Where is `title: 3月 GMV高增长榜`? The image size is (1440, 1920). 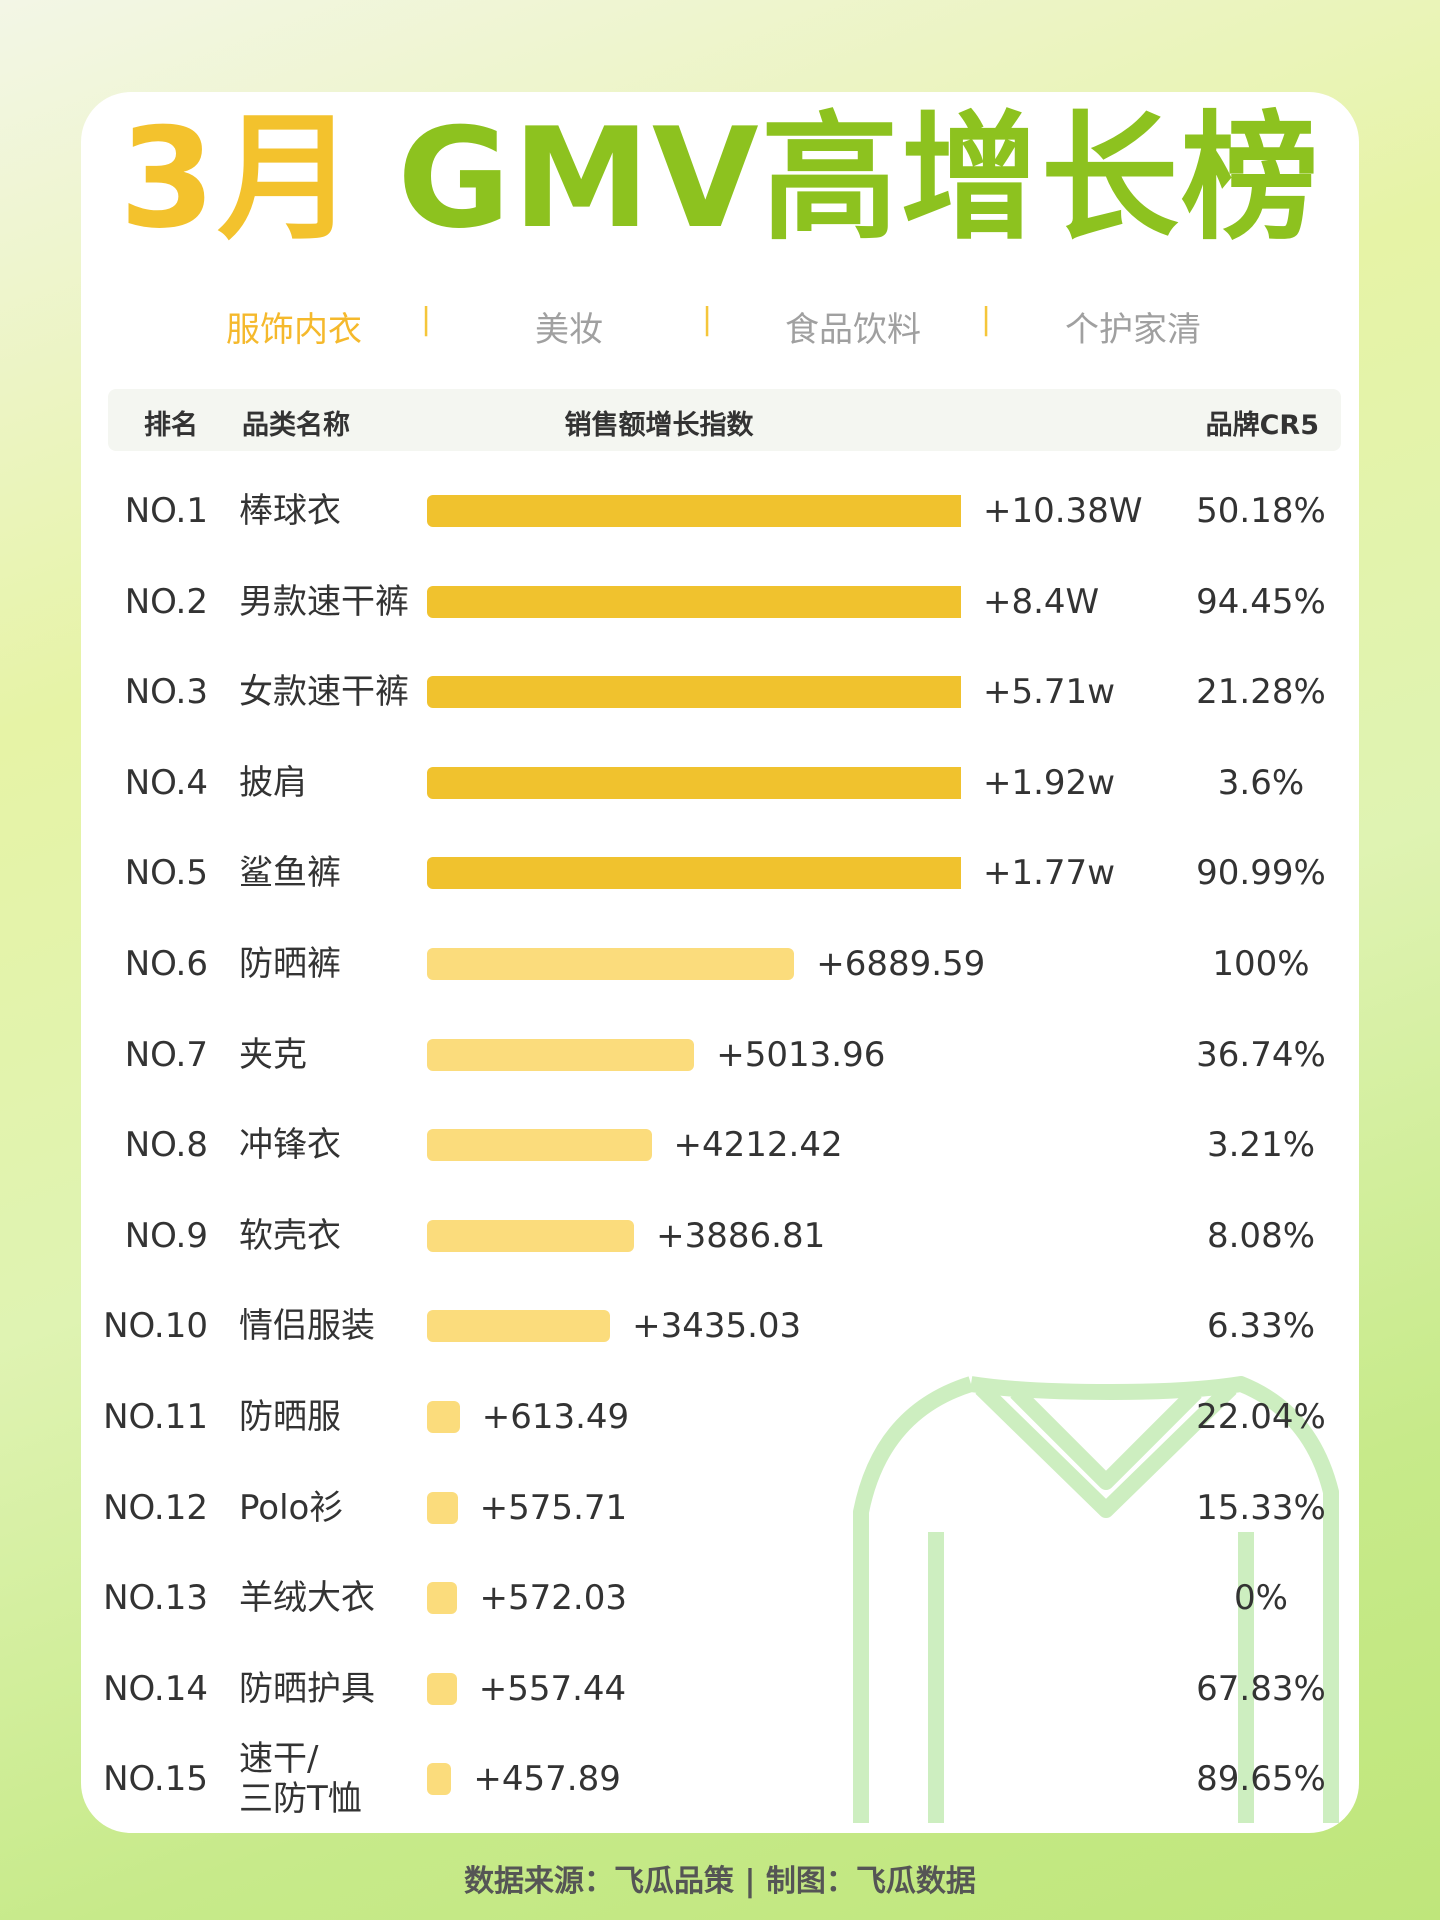
title: 3月 GMV高增长榜 is located at coordinates (720, 179).